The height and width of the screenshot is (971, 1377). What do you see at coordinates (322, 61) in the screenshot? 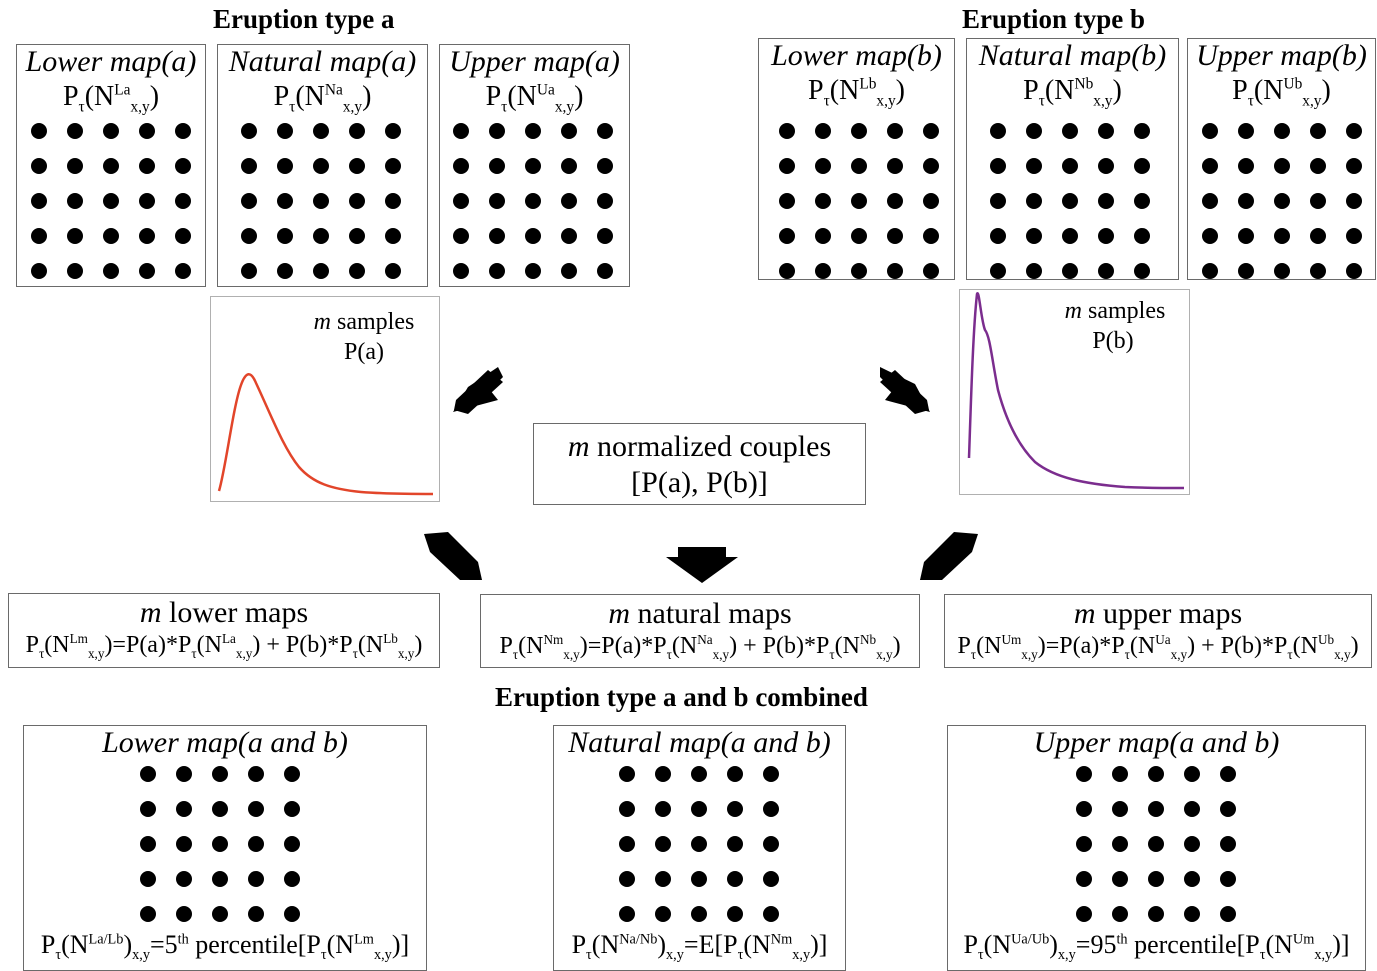
I see `map-title: Natural map(a)` at bounding box center [322, 61].